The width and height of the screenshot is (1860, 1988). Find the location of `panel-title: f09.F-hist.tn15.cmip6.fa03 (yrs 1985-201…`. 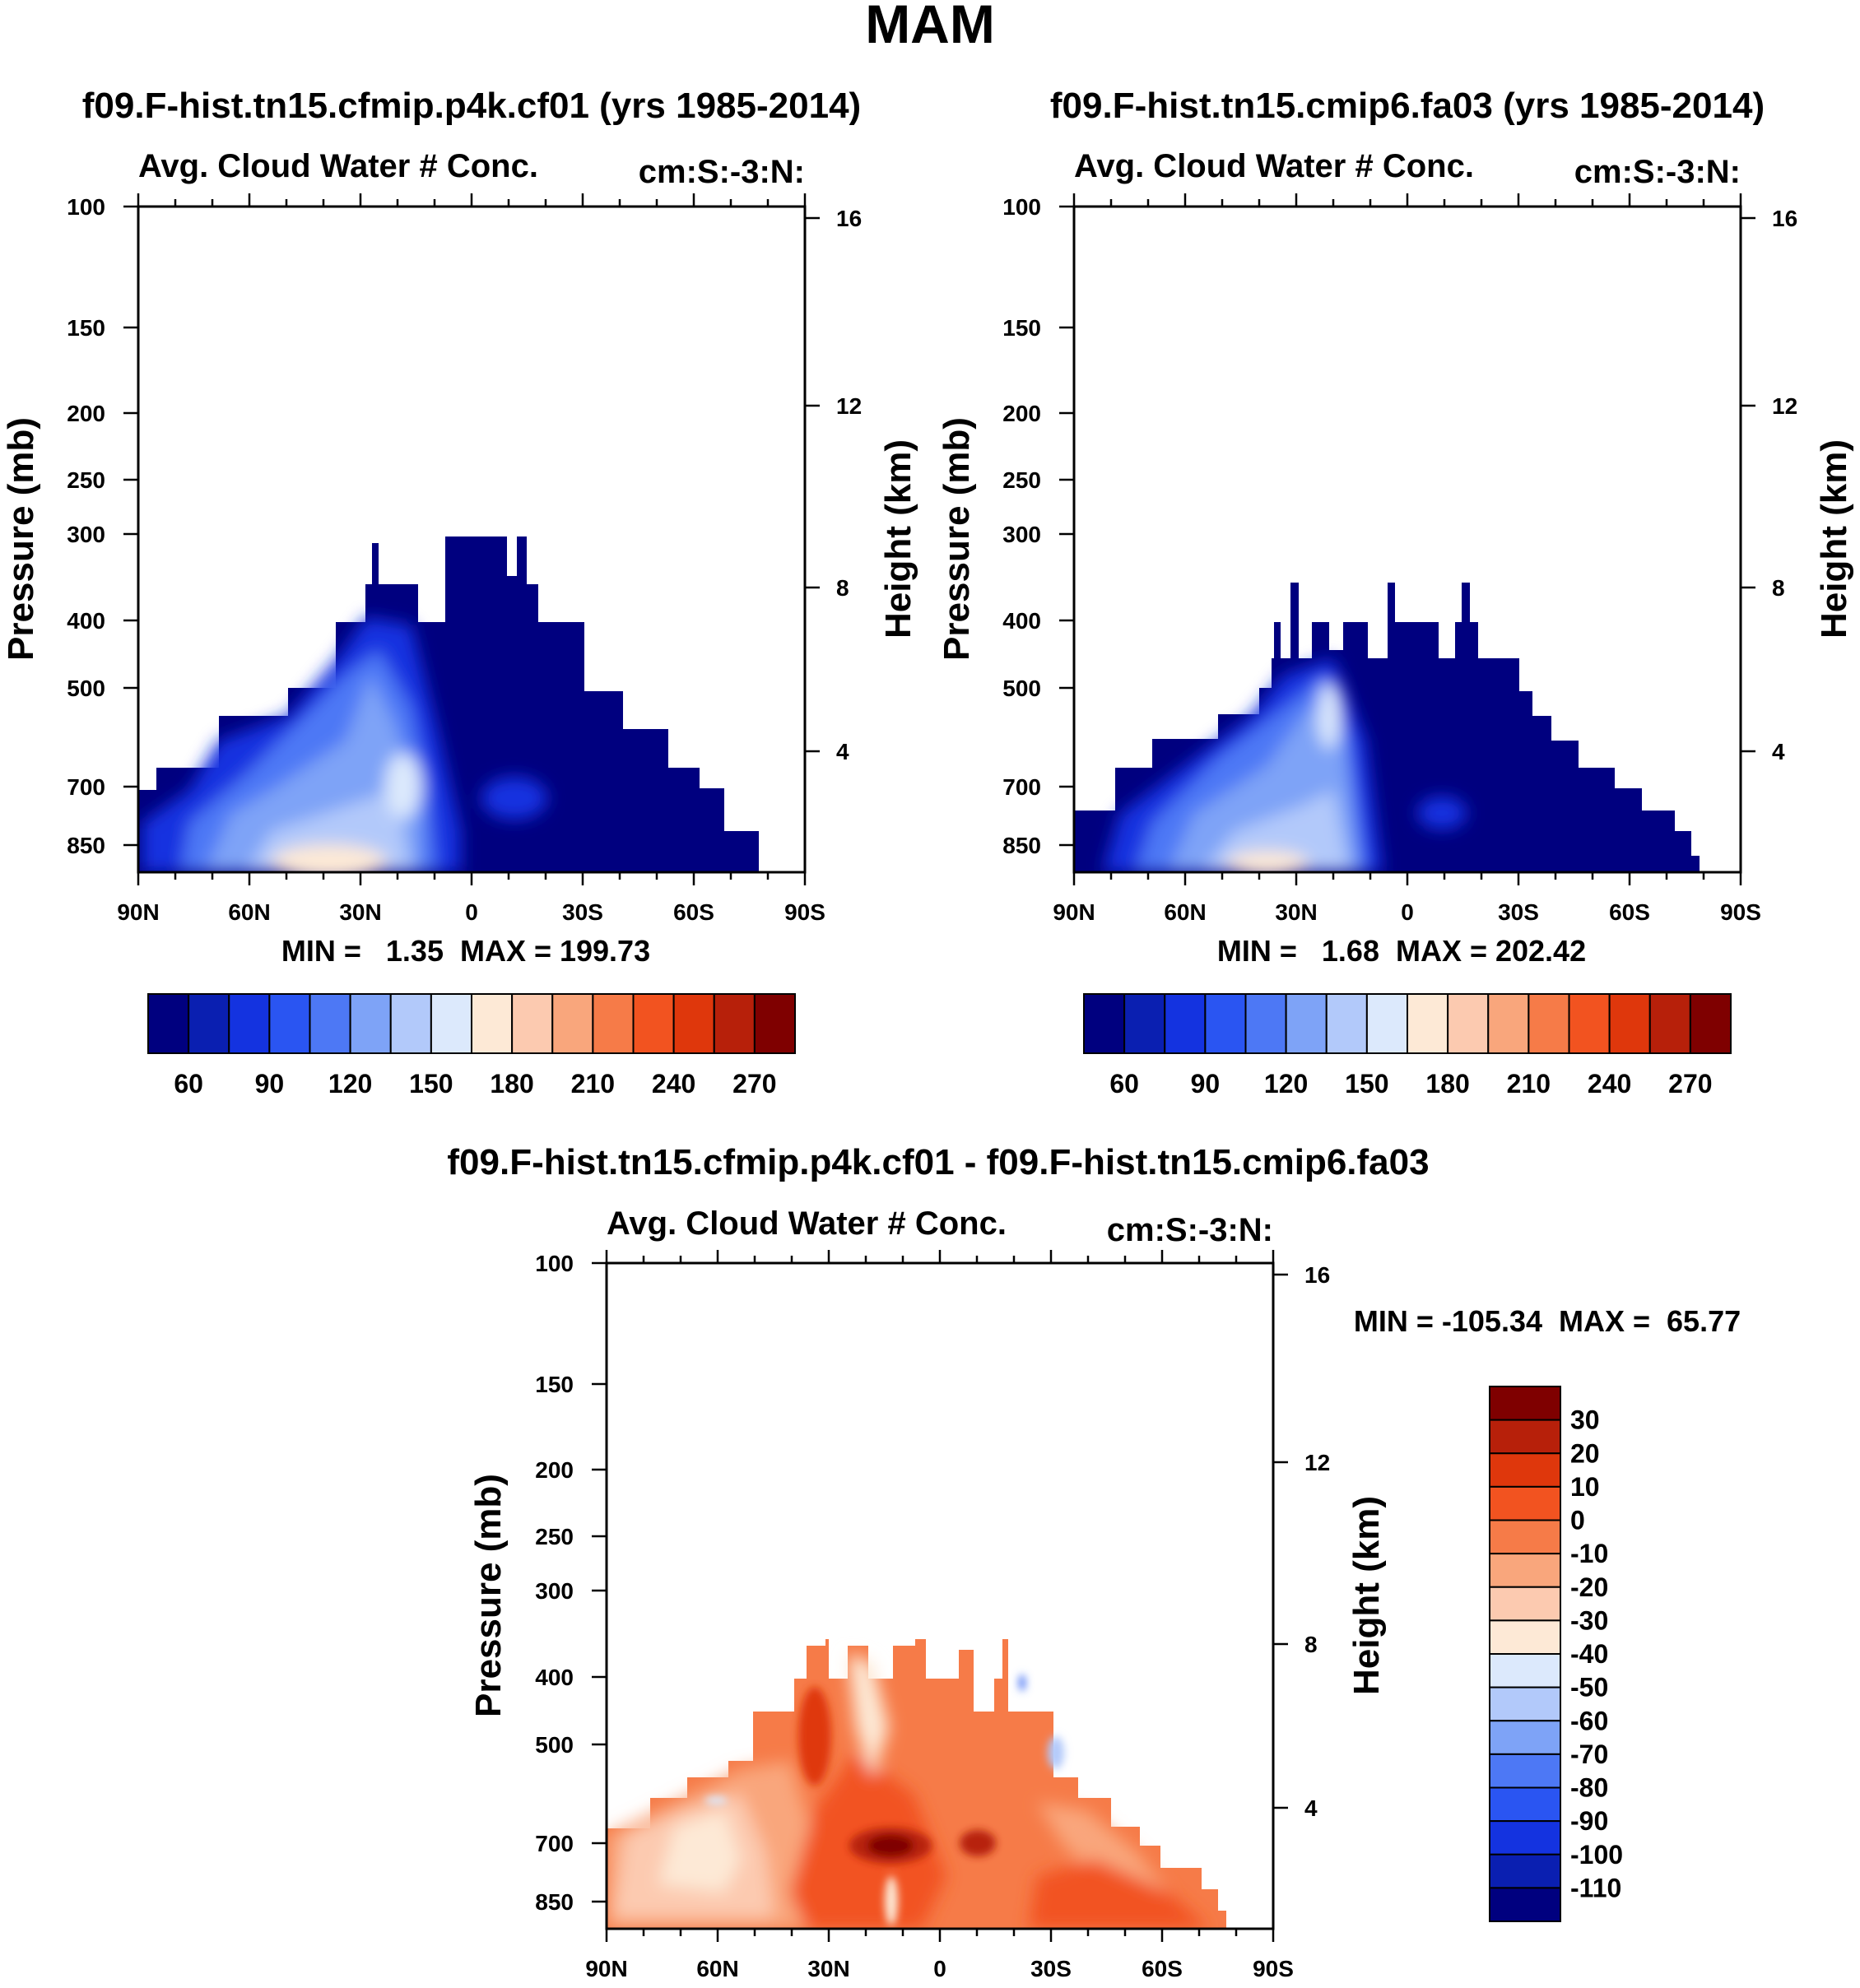

panel-title: f09.F-hist.tn15.cmip6.fa03 (yrs 1985-201… is located at coordinates (1407, 106).